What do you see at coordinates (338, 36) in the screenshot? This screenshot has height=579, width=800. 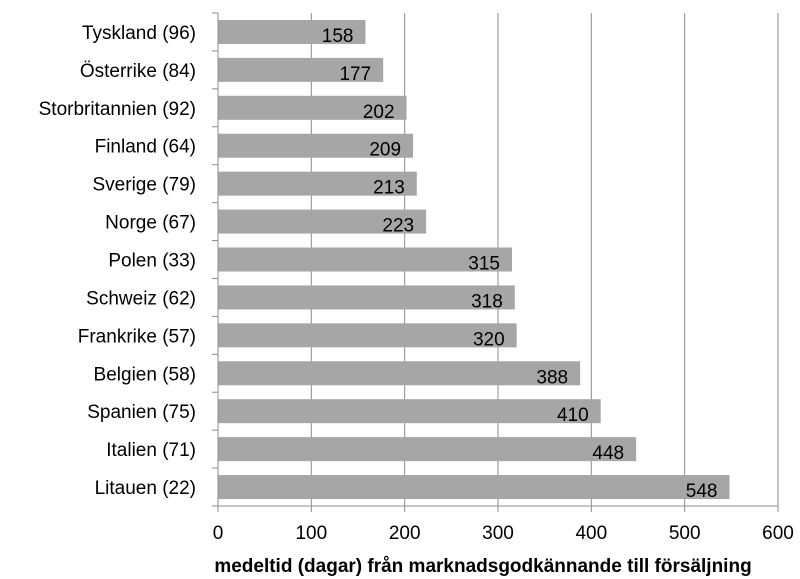 I see `data-label: 158` at bounding box center [338, 36].